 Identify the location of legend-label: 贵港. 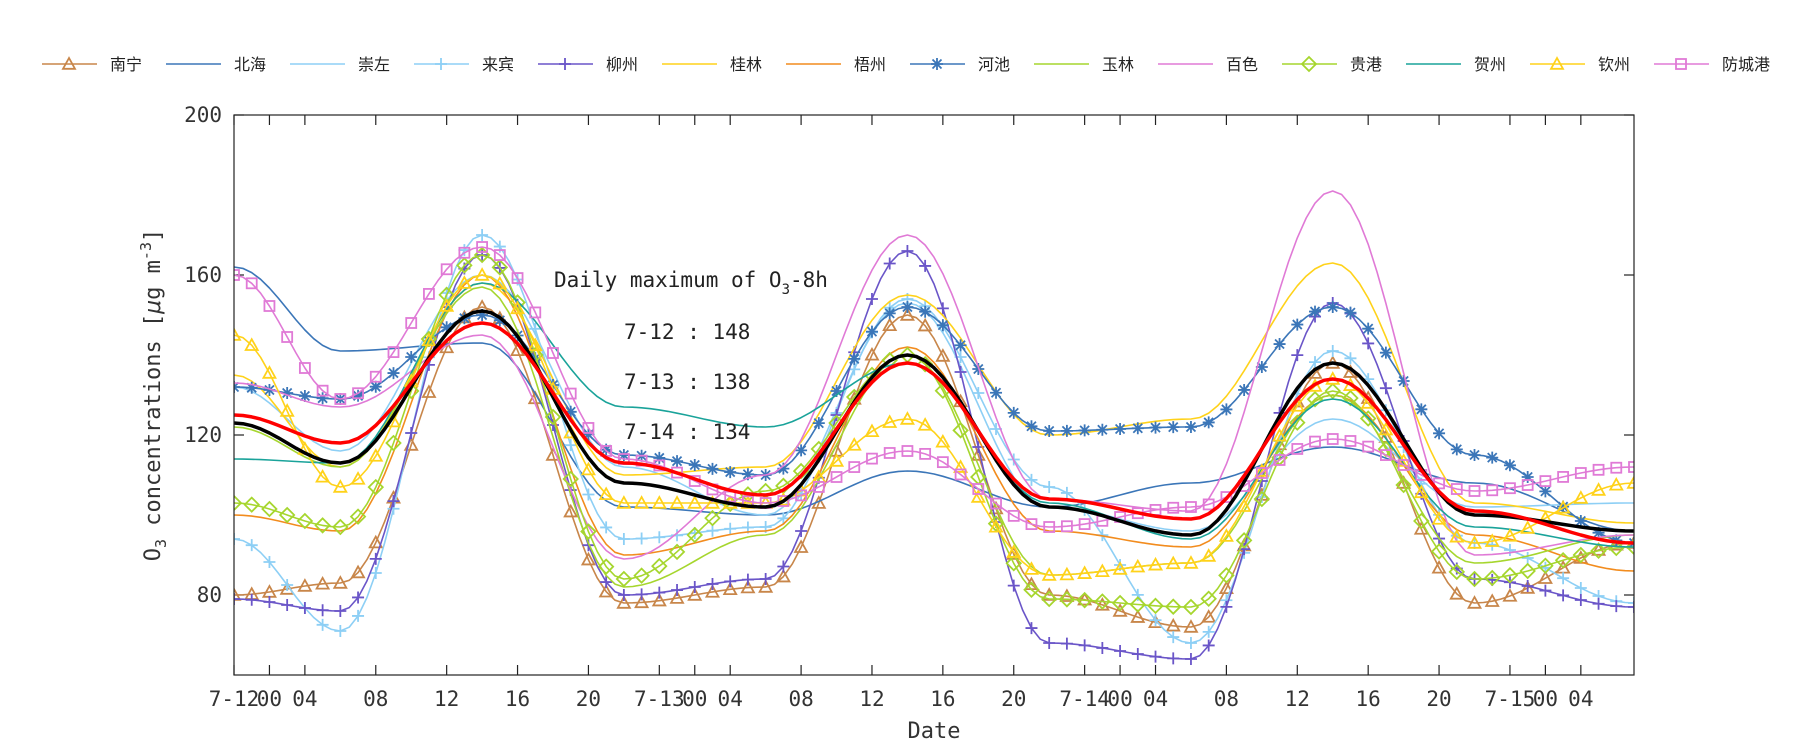
(1366, 64).